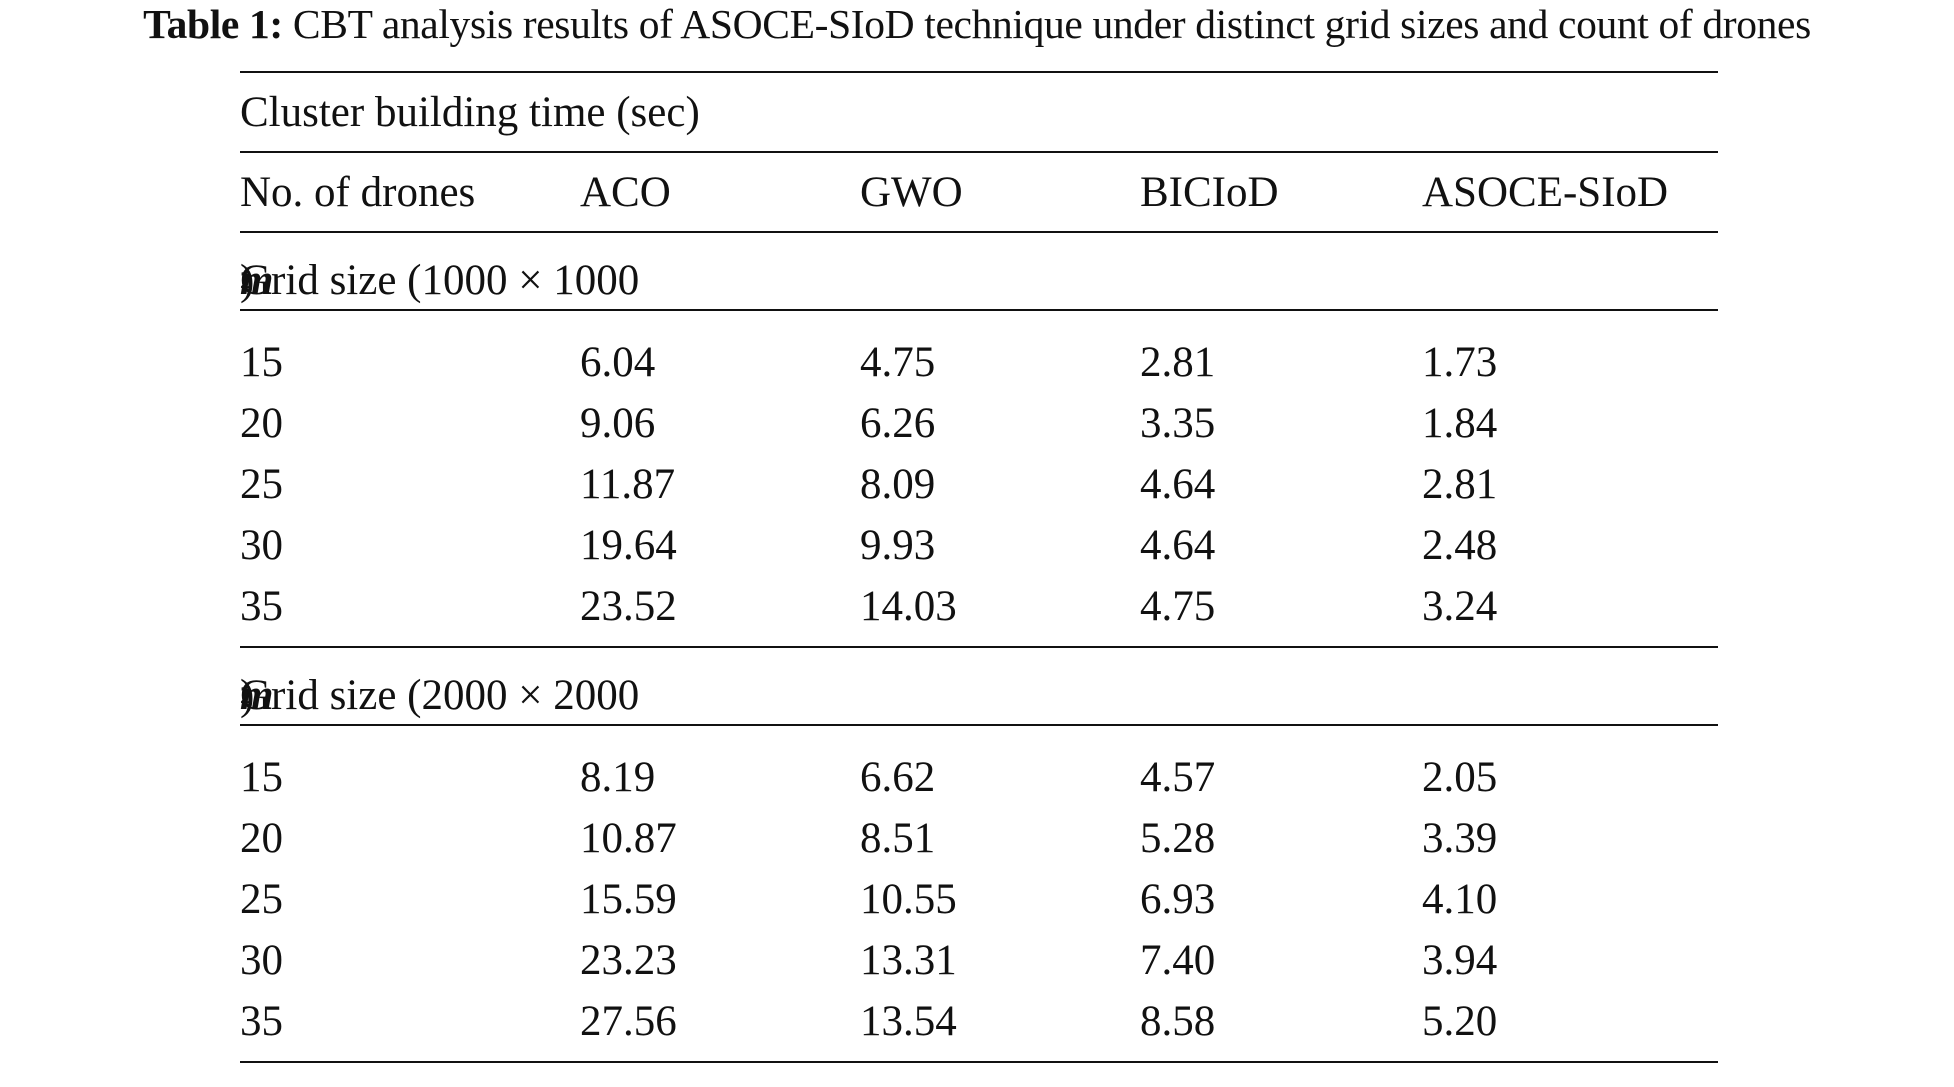 This screenshot has height=1087, width=1954. Describe the element at coordinates (869, 1021) in the screenshot. I see `table-row: 35 27.56 13.54 8.58 5.20` at that location.